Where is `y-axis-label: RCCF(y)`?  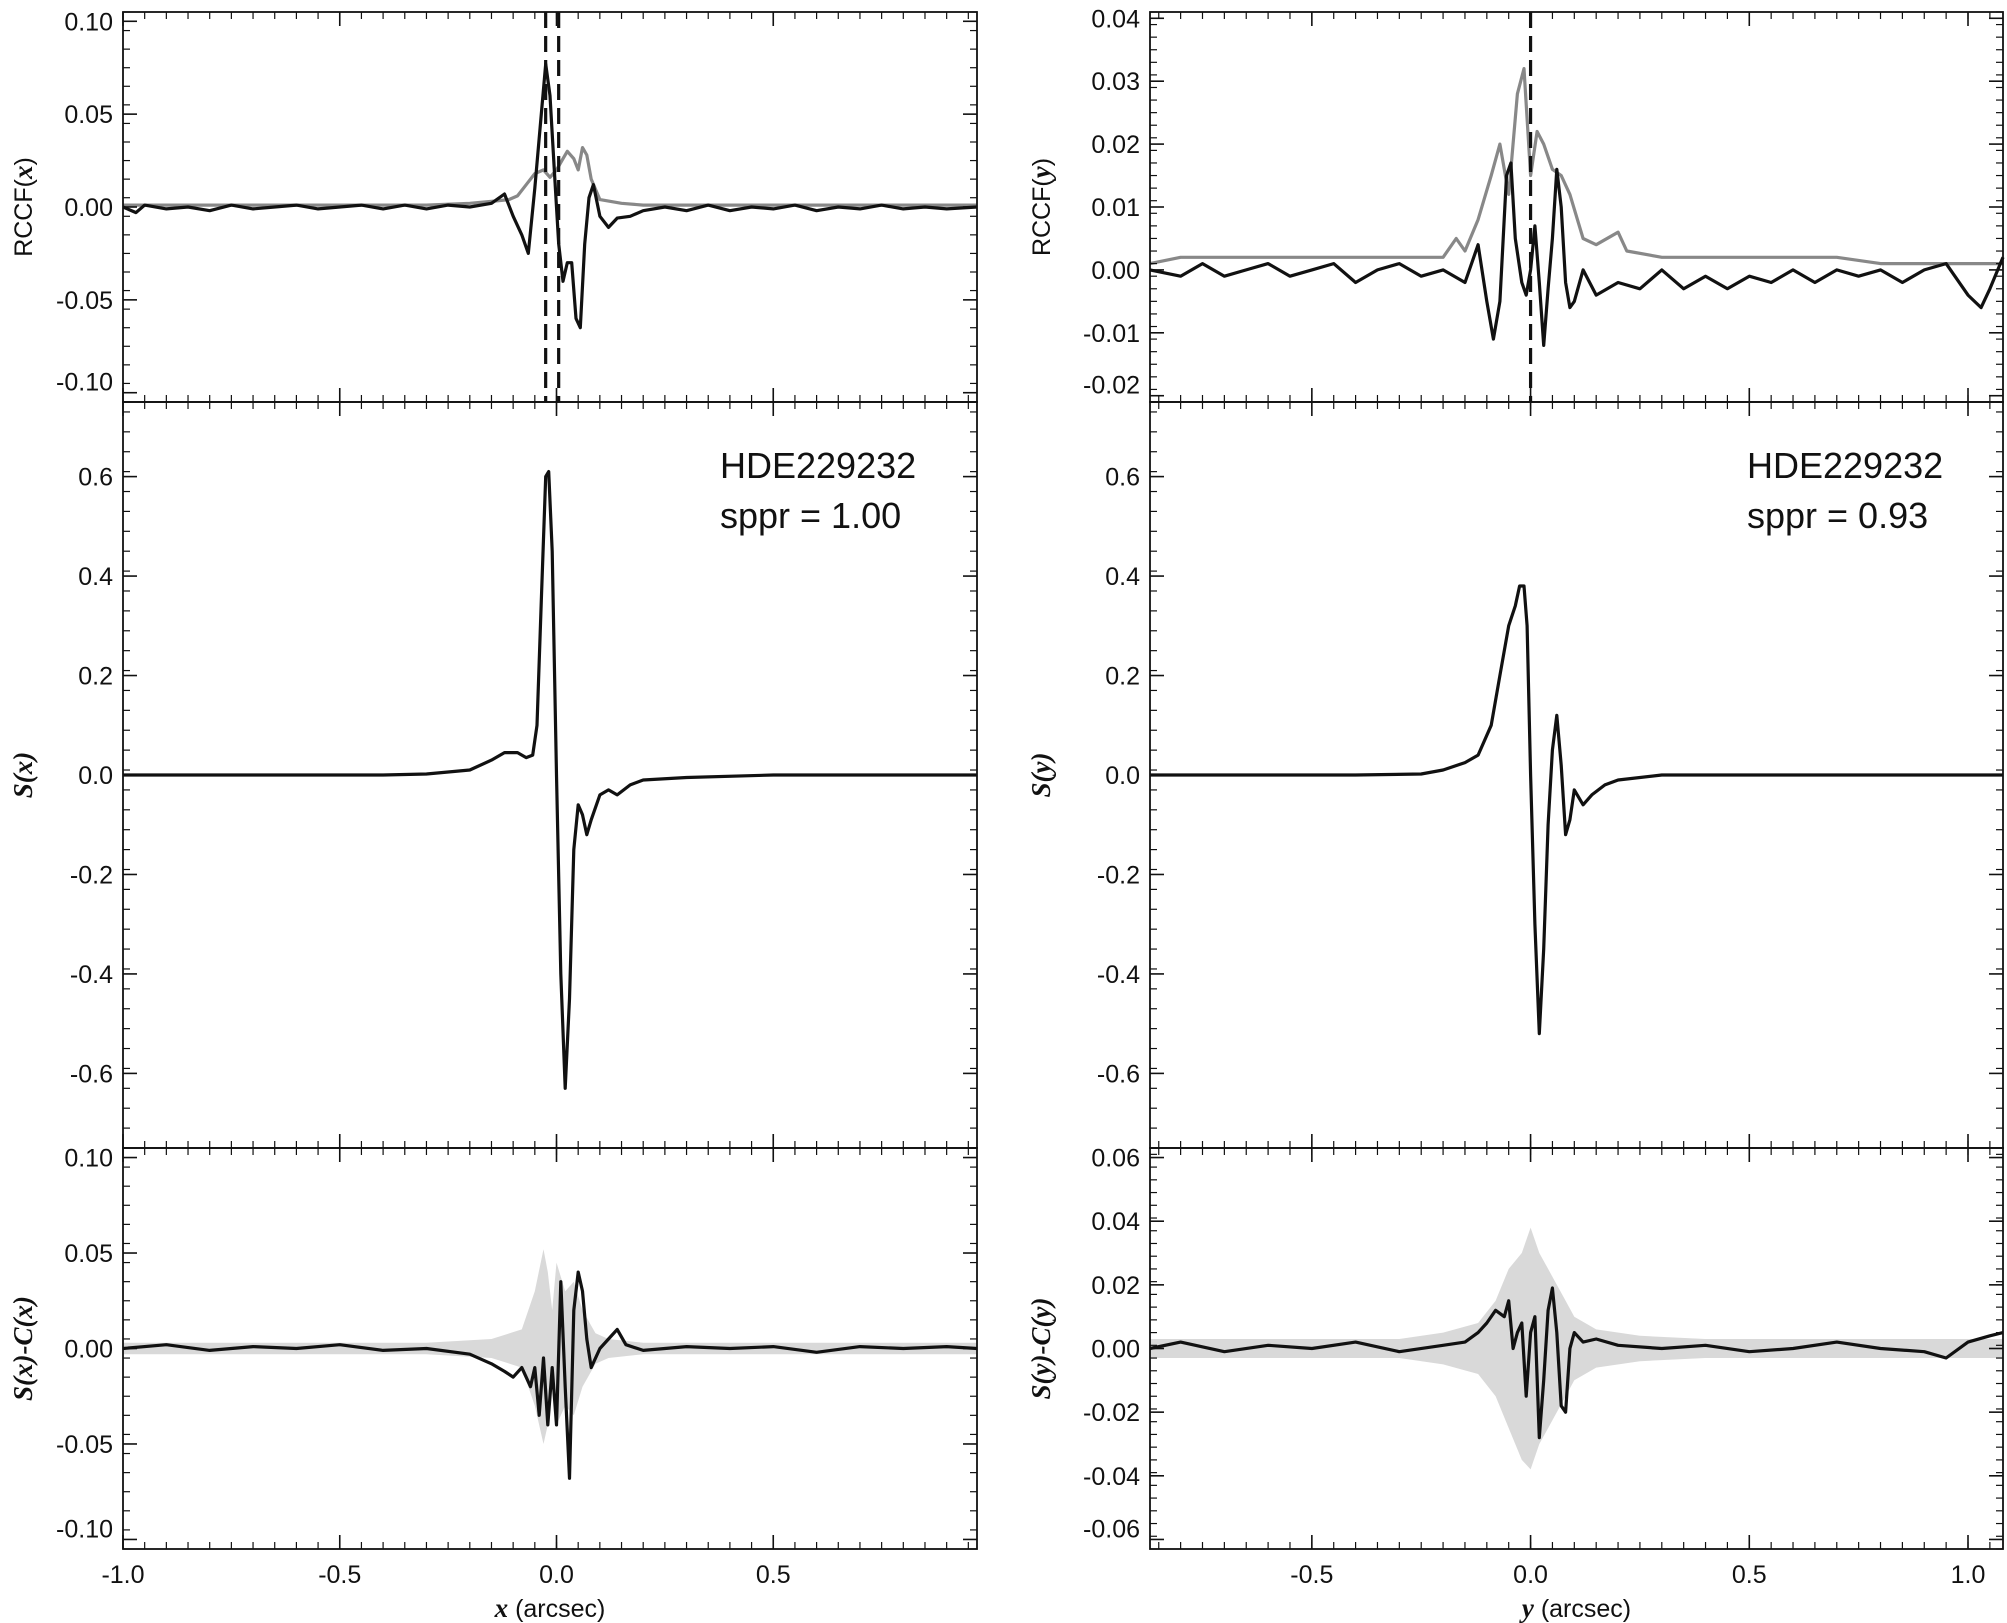 y-axis-label: RCCF(y) is located at coordinates (1041, 207).